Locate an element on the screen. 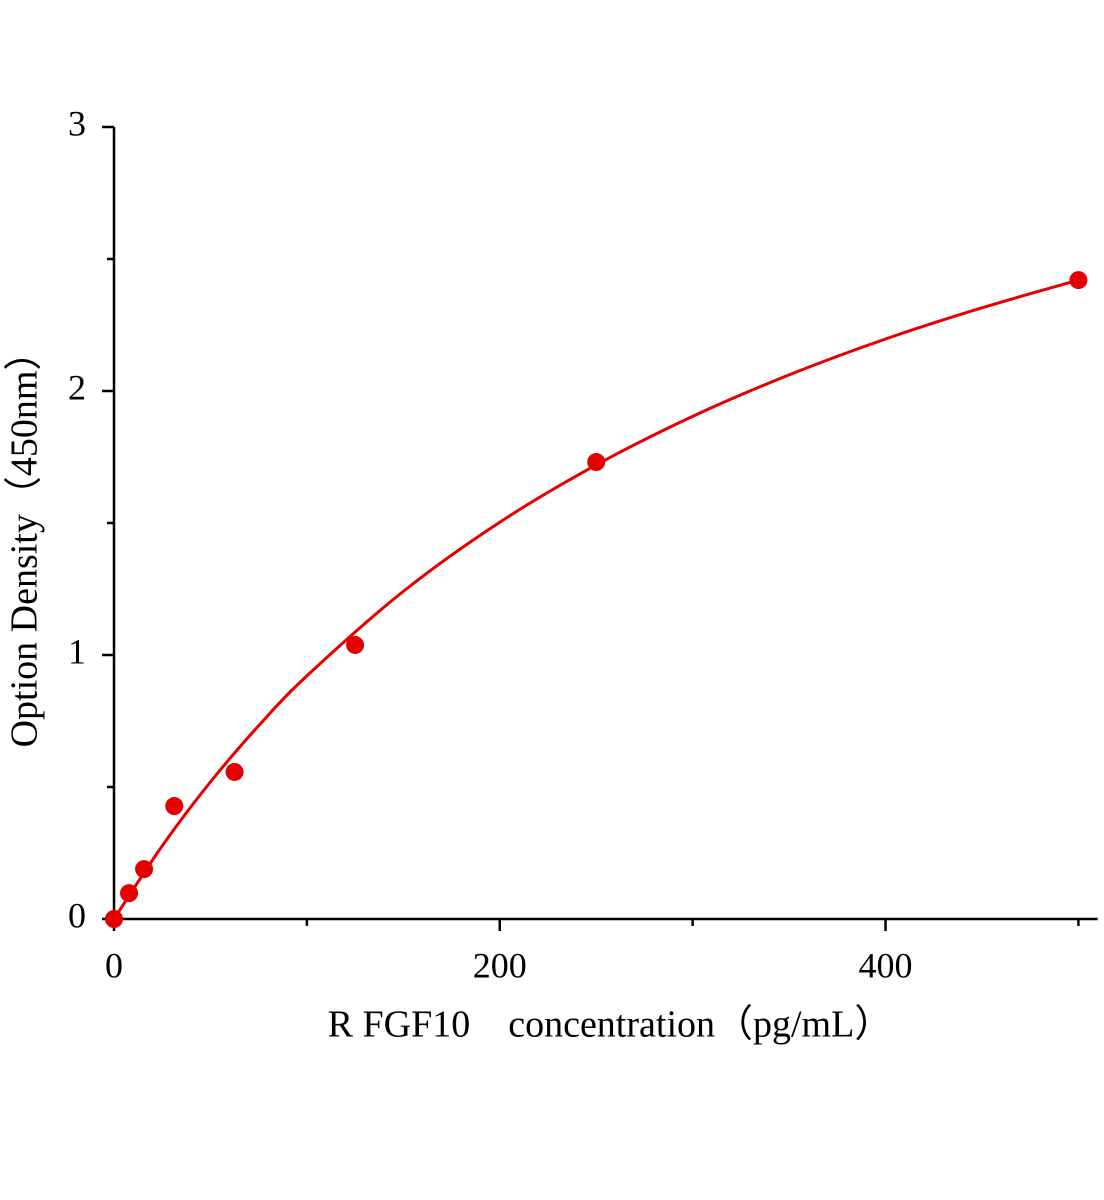 The image size is (1104, 1200). y-tick-label: 2 is located at coordinates (77, 387).